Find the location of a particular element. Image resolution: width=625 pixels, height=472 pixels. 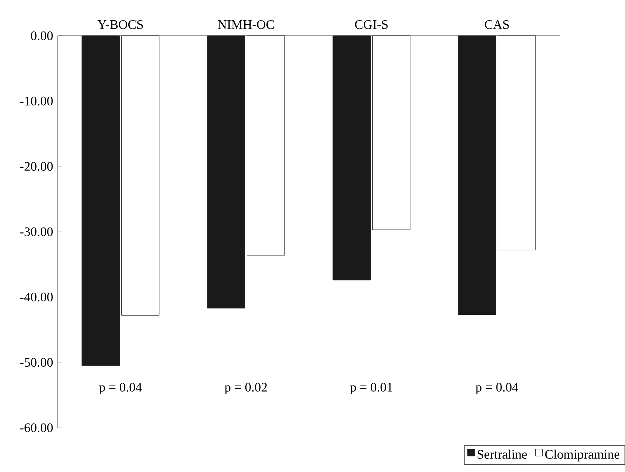

annotation: p = 0.01 is located at coordinates (371, 388).